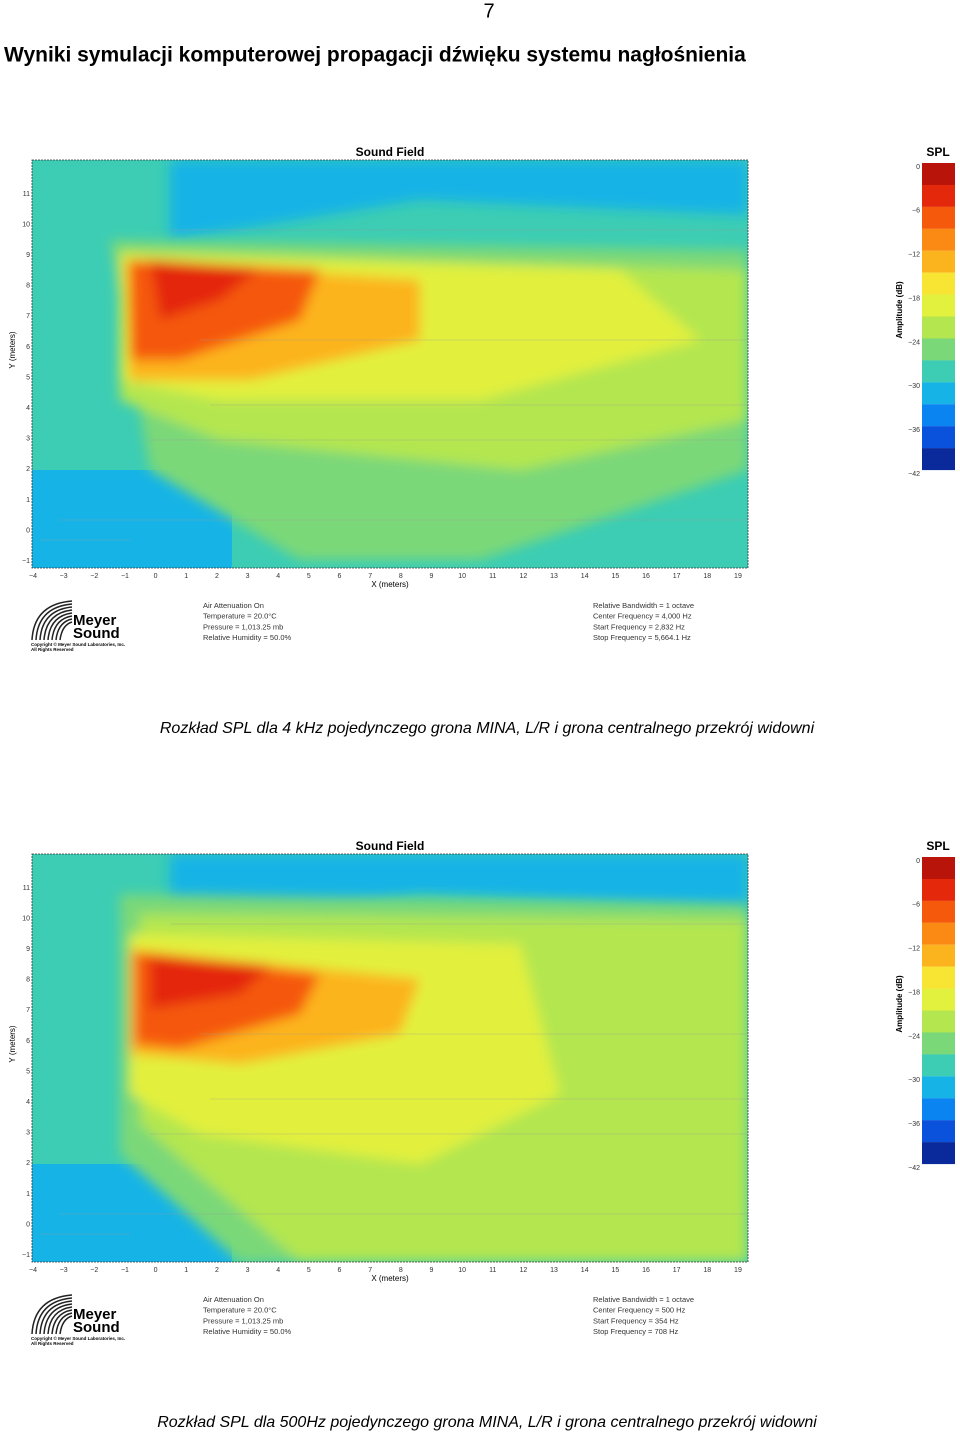 The width and height of the screenshot is (960, 1433). I want to click on legend-axis-label: Amplitude (dB), so click(899, 1004).